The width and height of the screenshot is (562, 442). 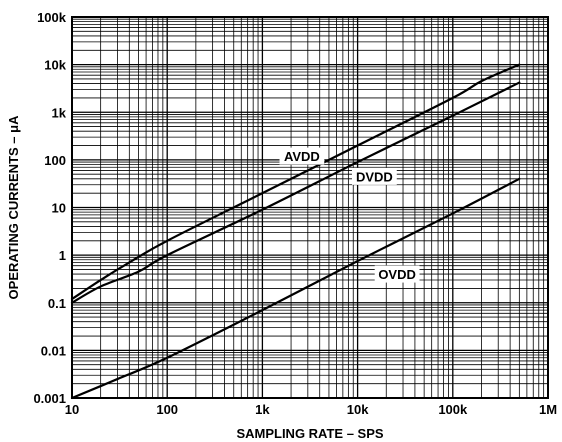 What do you see at coordinates (59, 112) in the screenshot?
I see `y-tick-label: 1k` at bounding box center [59, 112].